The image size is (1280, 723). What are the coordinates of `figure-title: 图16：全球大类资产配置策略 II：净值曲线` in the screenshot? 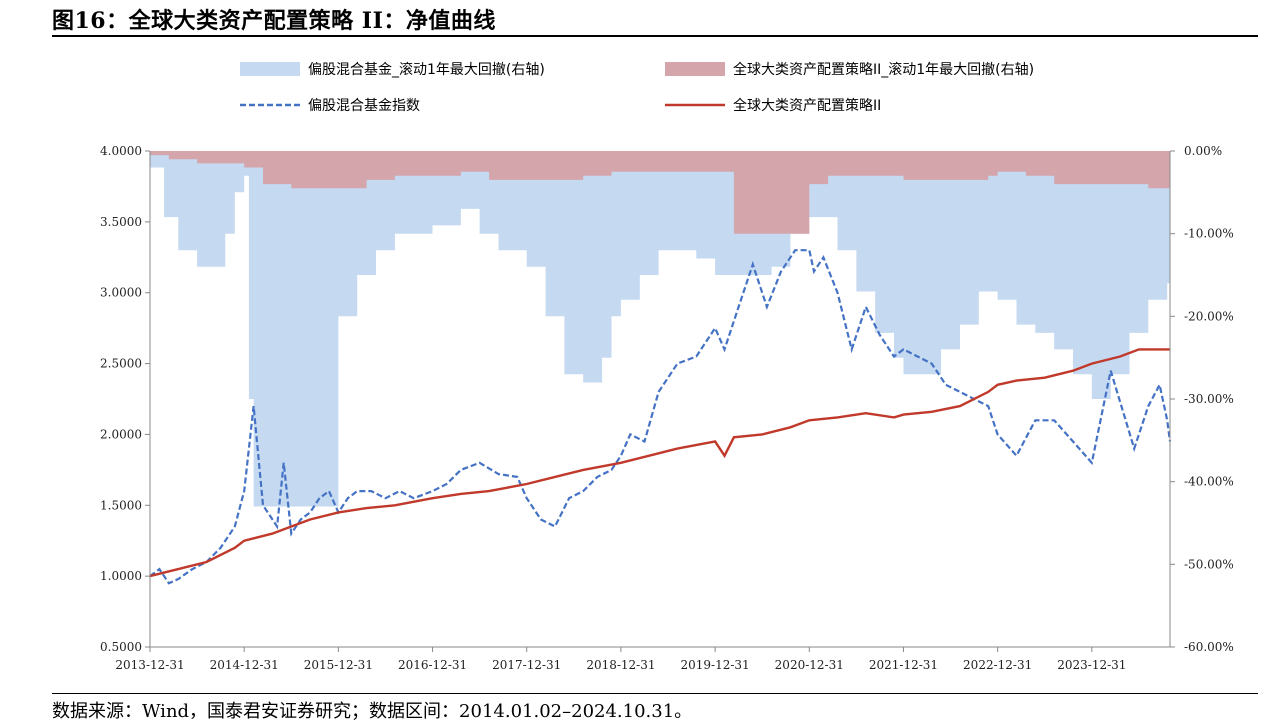 It's located at (274, 21).